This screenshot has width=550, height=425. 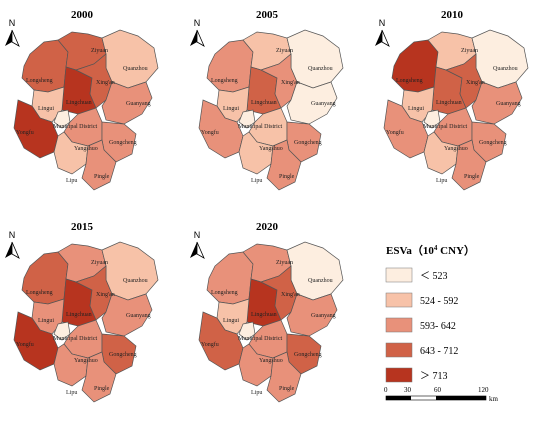 What do you see at coordinates (452, 15) in the screenshot?
I see `panel-year-label: 2010` at bounding box center [452, 15].